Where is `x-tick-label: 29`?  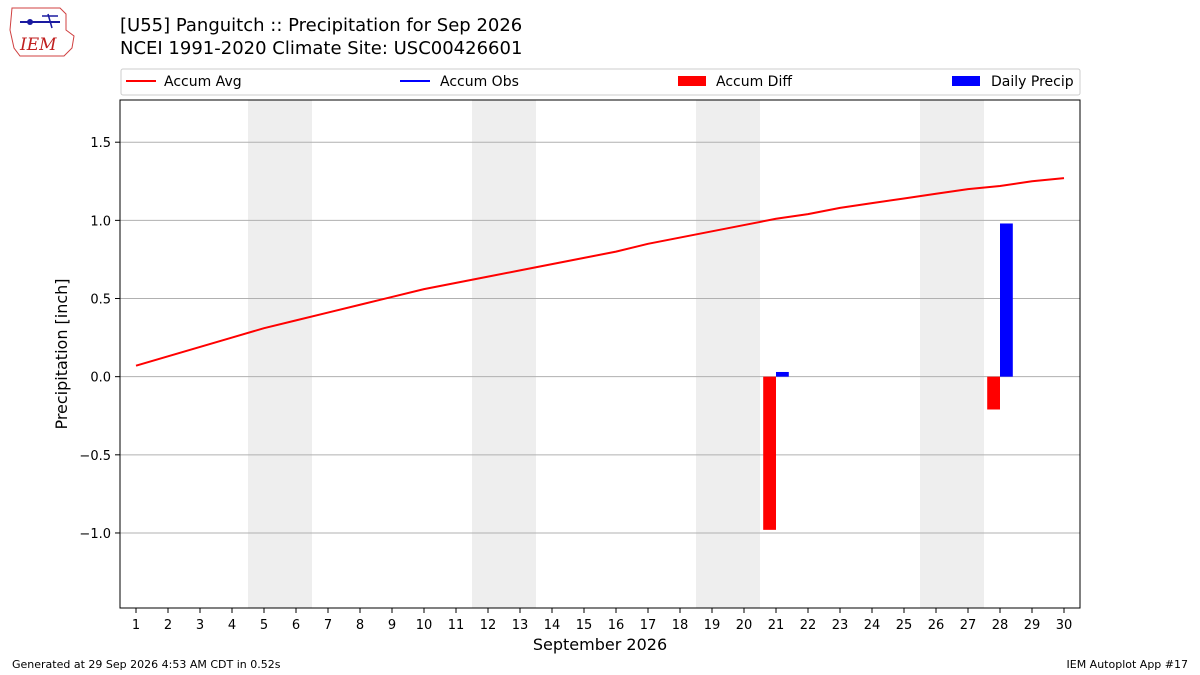 x-tick-label: 29 is located at coordinates (1032, 625).